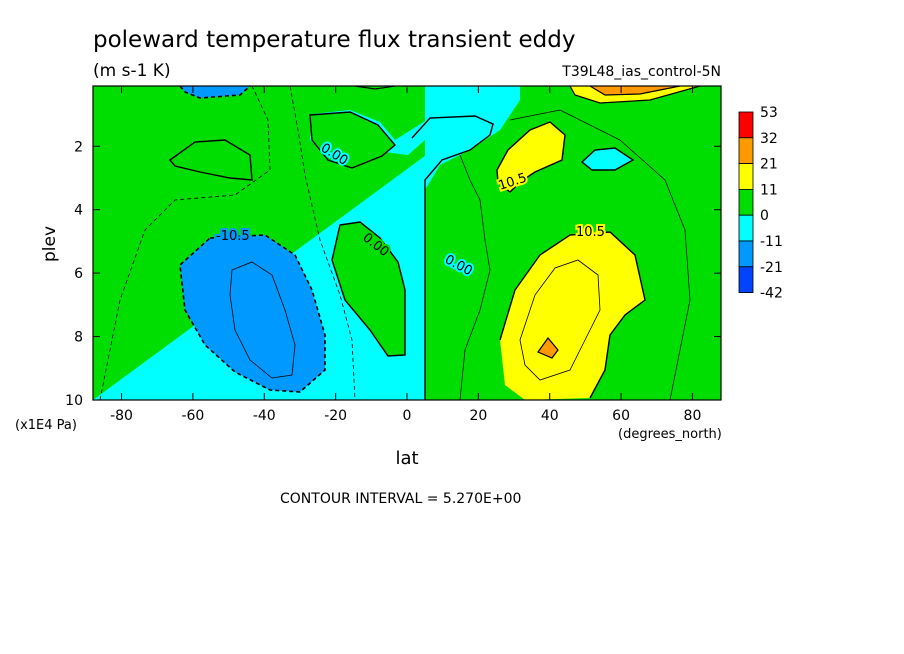  What do you see at coordinates (452, 257) in the screenshot?
I see `contour-zero-mid` at bounding box center [452, 257].